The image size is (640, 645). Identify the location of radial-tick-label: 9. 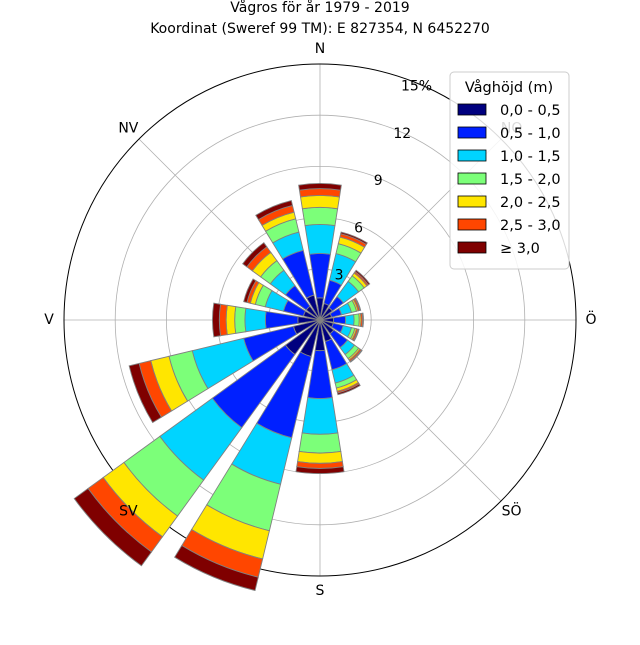
(378, 181).